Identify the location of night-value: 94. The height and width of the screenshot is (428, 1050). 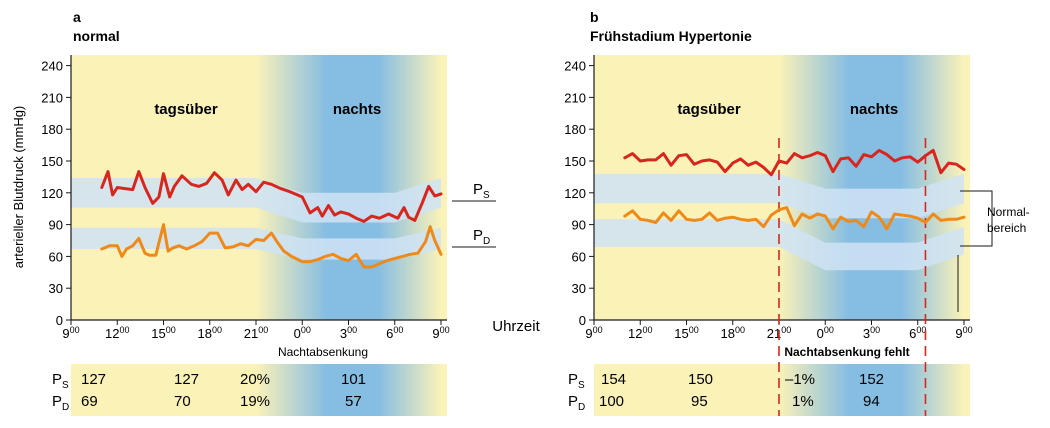
(871, 401).